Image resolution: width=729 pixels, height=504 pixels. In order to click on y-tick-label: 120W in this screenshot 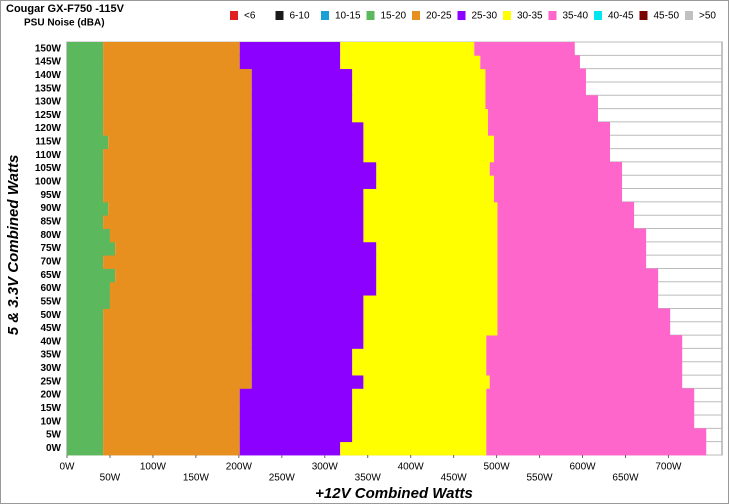, I will do `click(48, 128)`.